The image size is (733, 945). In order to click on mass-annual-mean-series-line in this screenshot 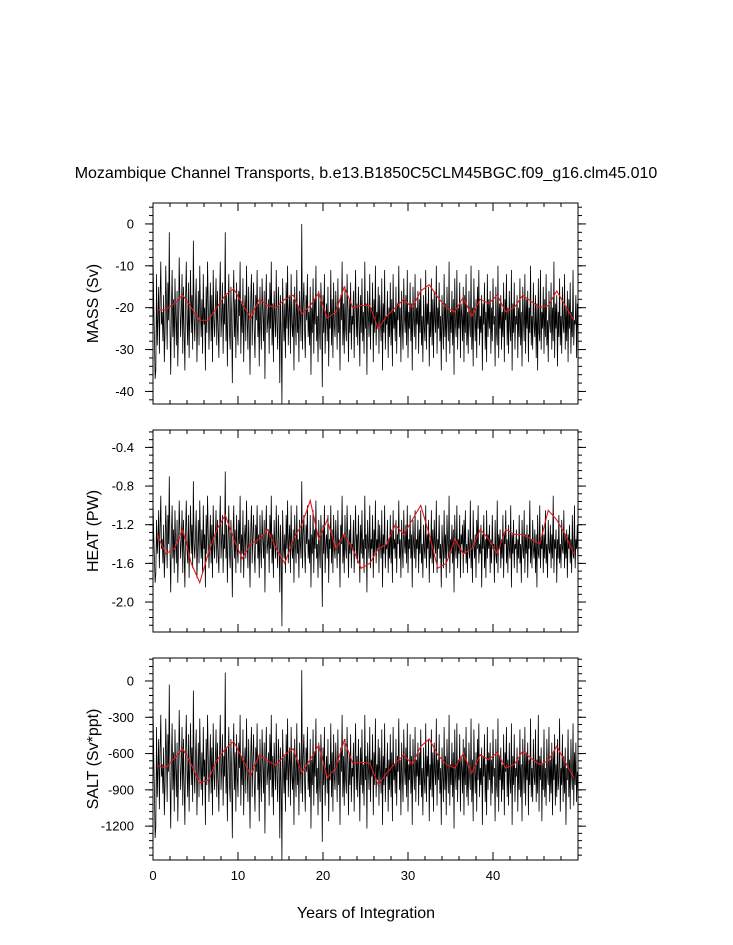, I will do `click(366, 306)`.